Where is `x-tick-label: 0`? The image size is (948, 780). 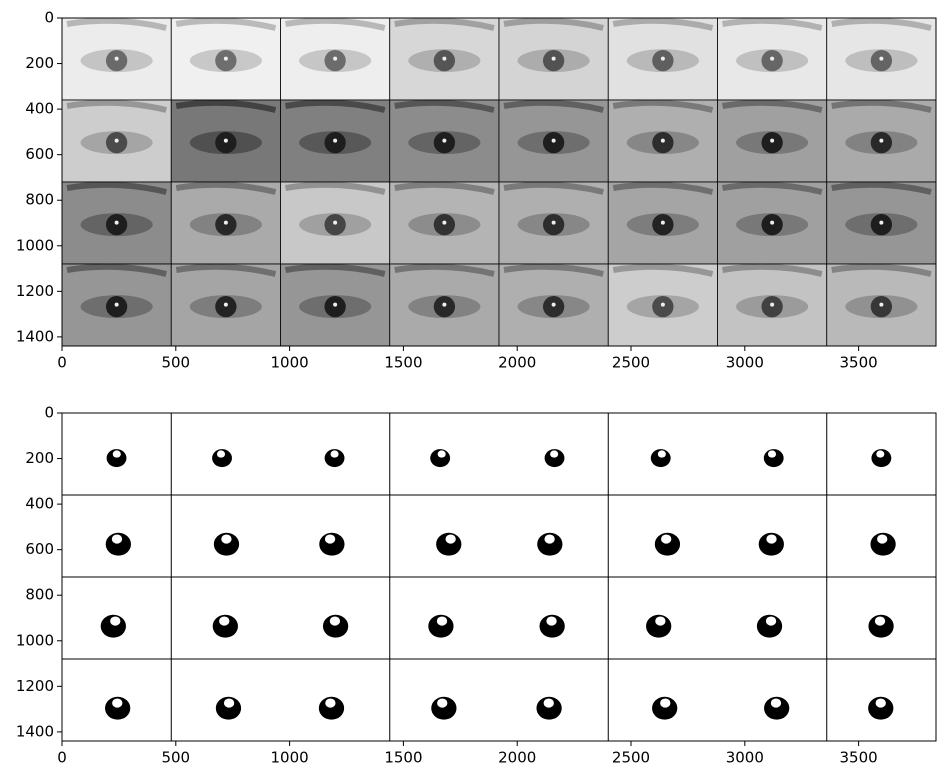
x-tick-label: 0 is located at coordinates (62, 363).